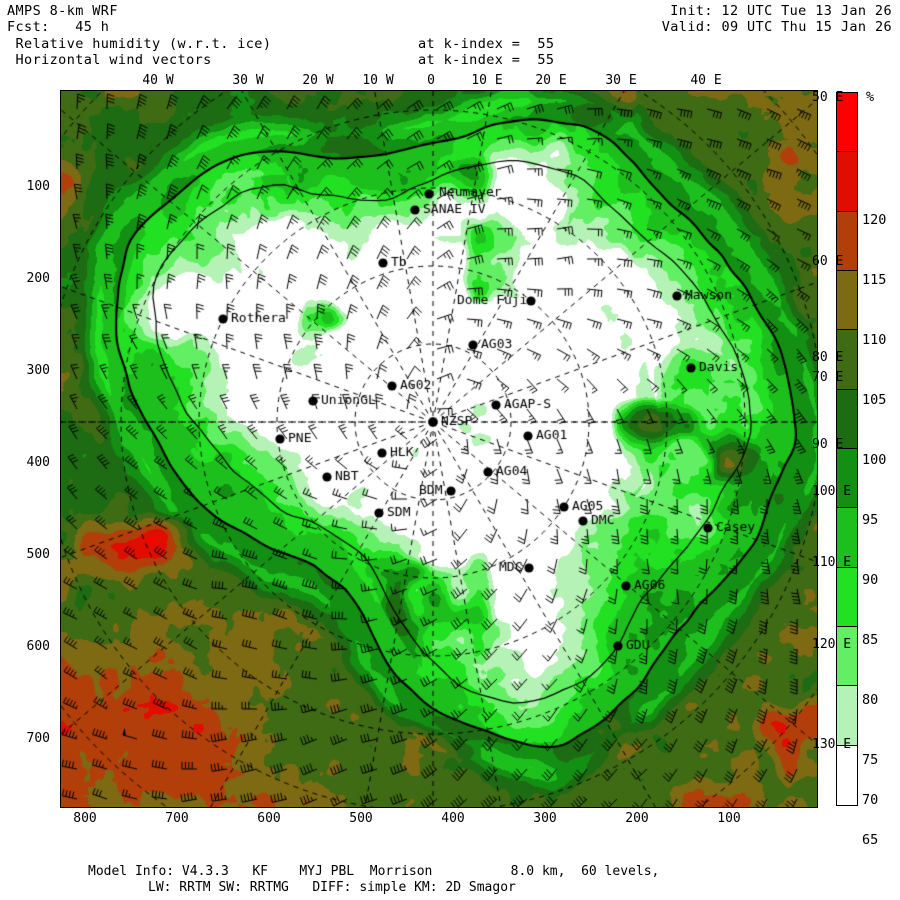  I want to click on station-marker-hlk, so click(381, 452).